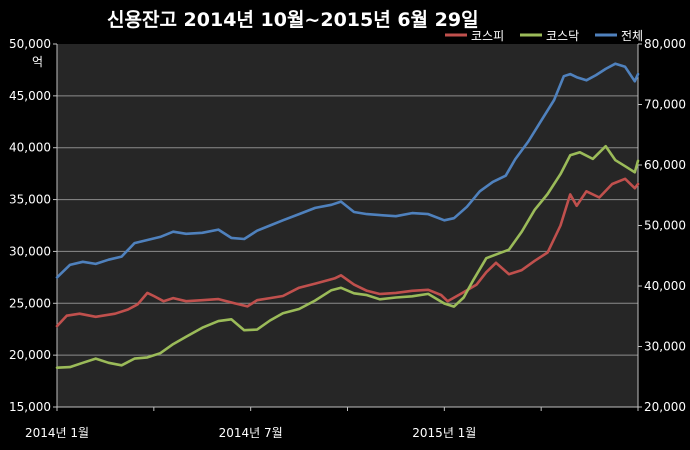 Image resolution: width=690 pixels, height=450 pixels. Describe the element at coordinates (30, 355) in the screenshot. I see `y-left-tick-label: 20,000` at that location.